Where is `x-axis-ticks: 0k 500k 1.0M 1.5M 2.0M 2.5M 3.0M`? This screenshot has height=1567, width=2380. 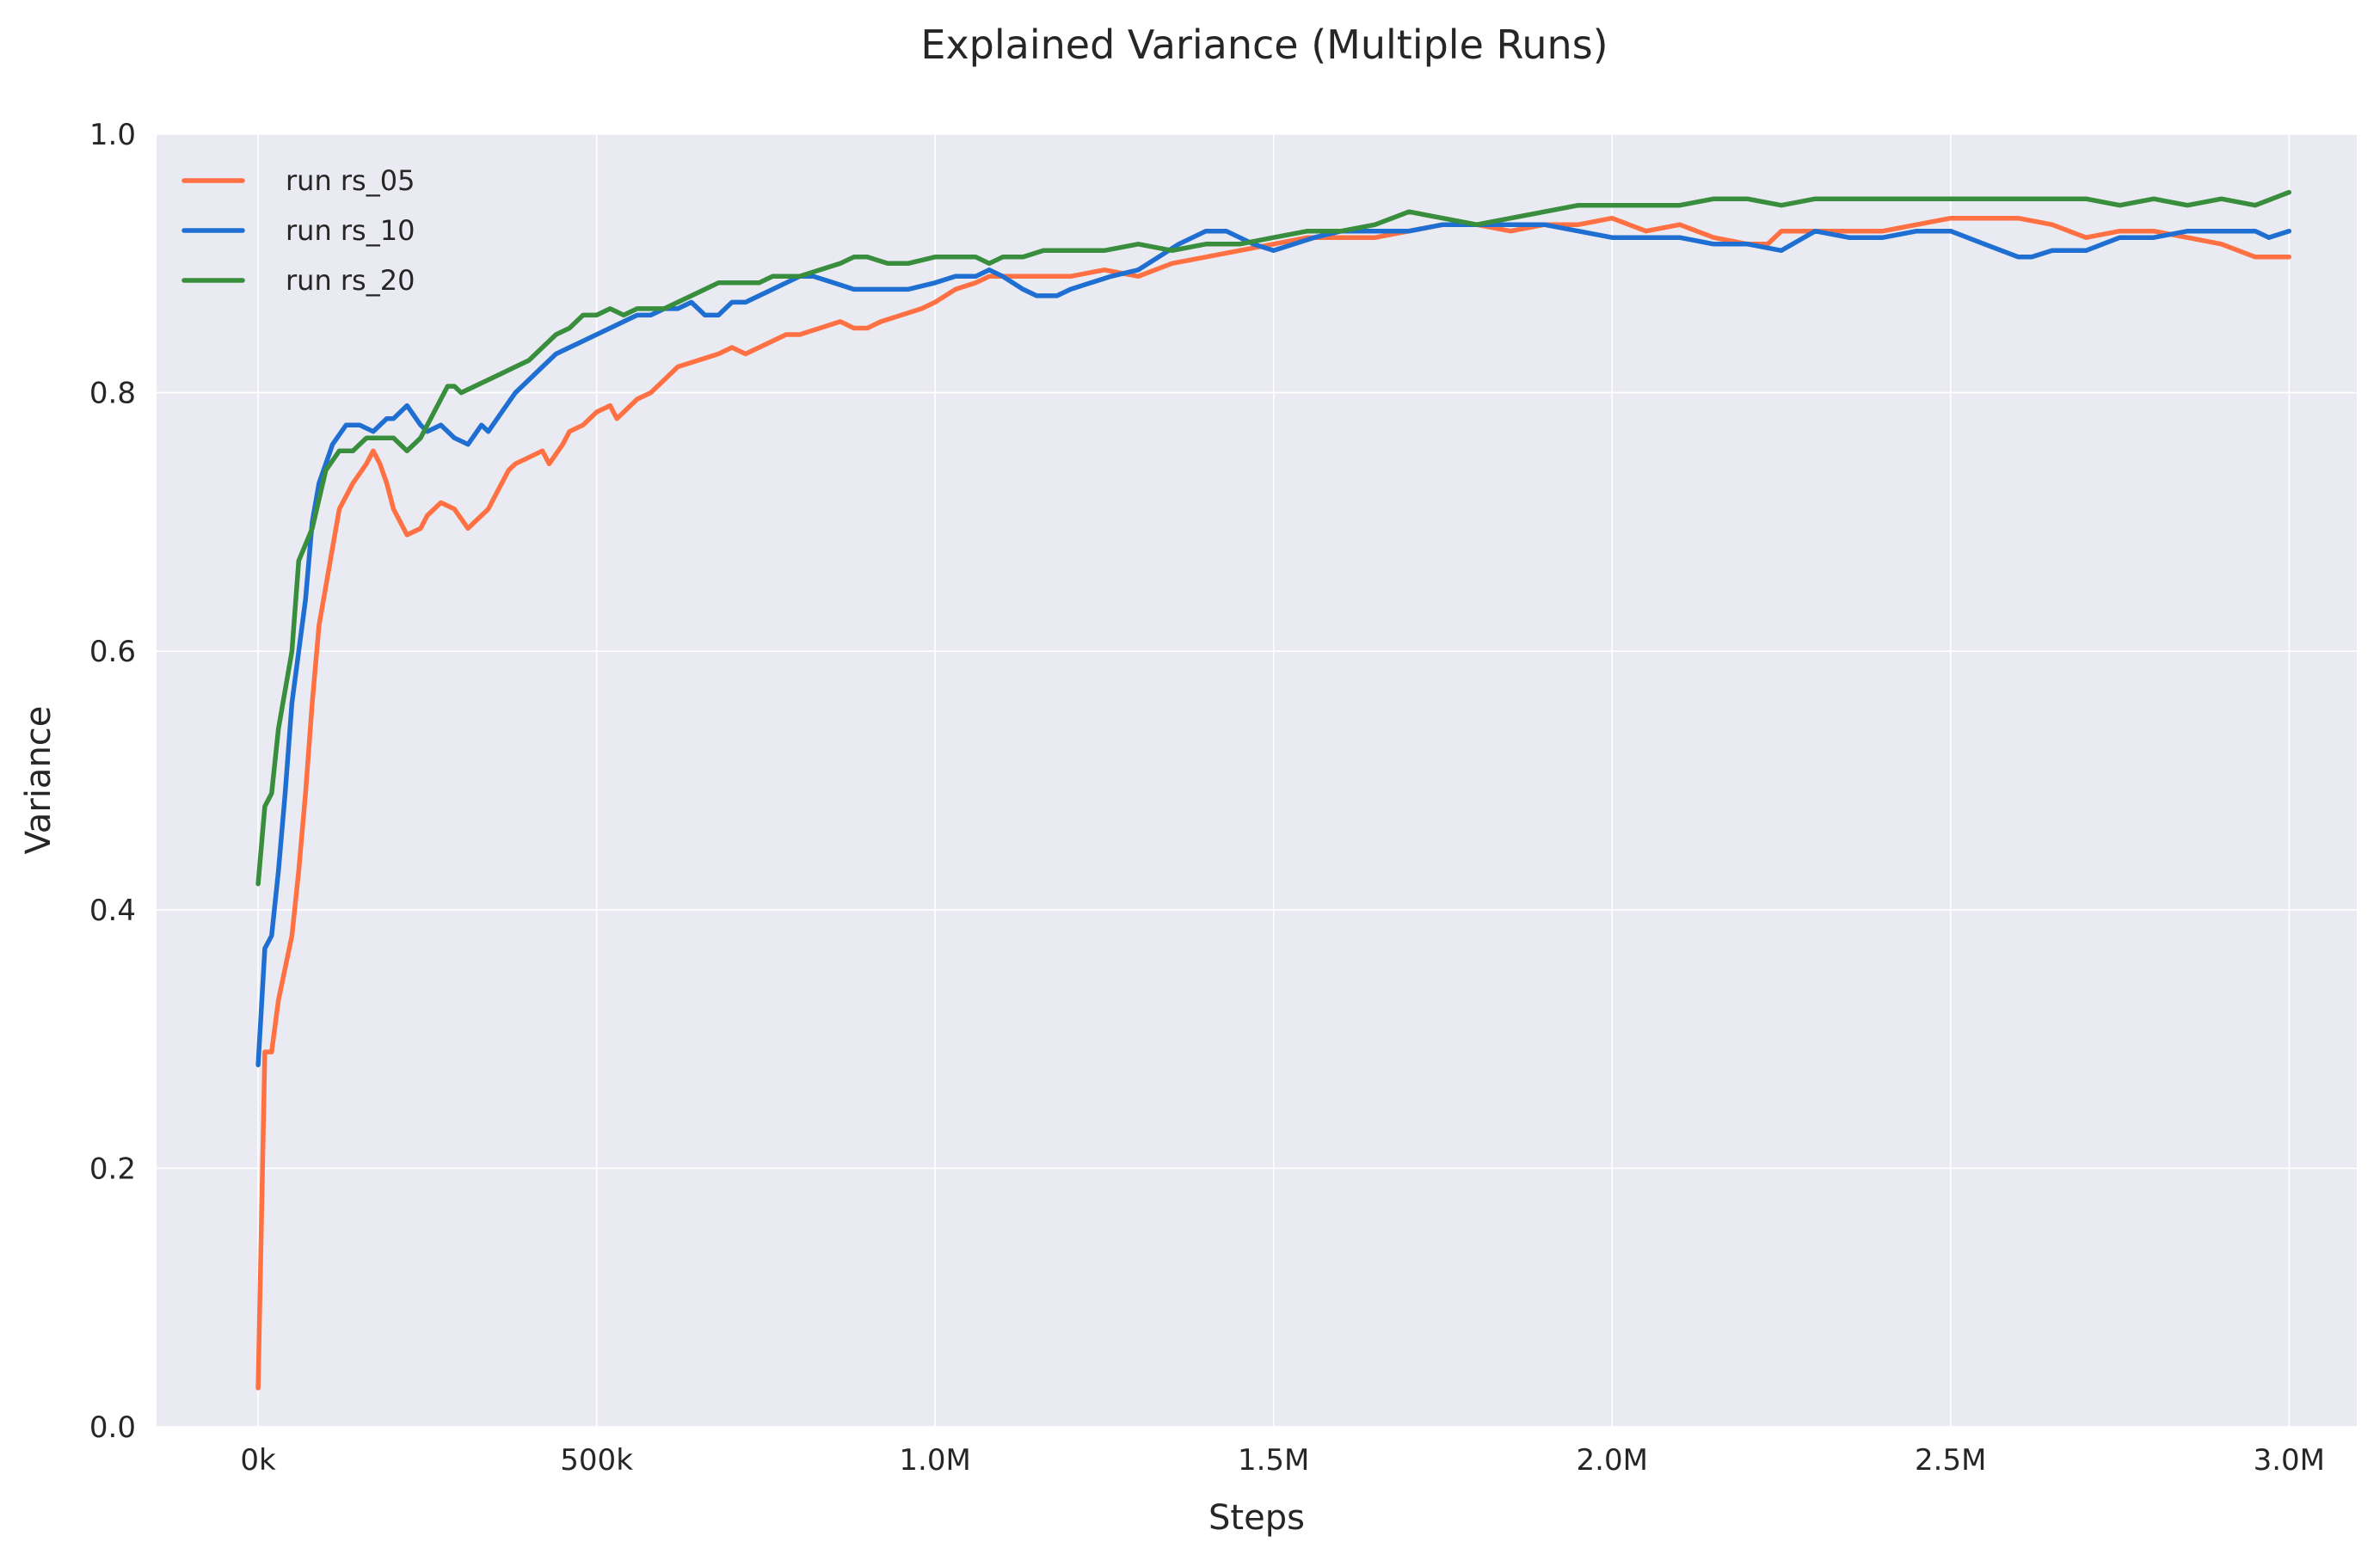
x-axis-ticks: 0k 500k 1.0M 1.5M 2.0M 2.5M 3.0M is located at coordinates (1283, 1460).